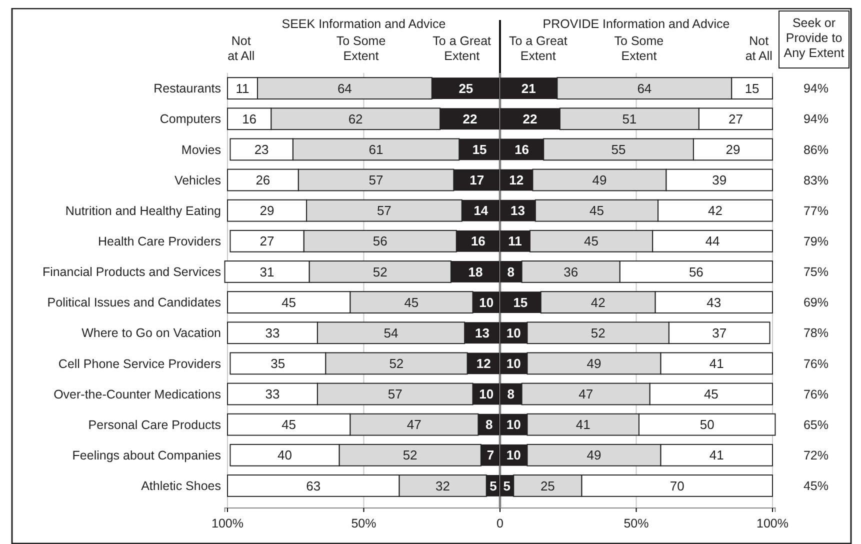 This screenshot has width=861, height=544. Describe the element at coordinates (284, 455) in the screenshot. I see `data-label: 40` at that location.